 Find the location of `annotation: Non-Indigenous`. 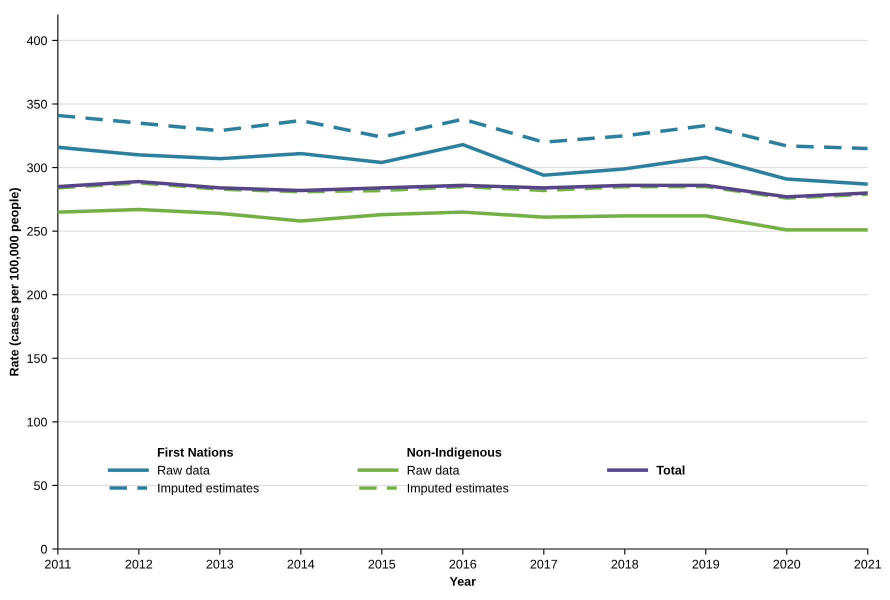

annotation: Non-Indigenous is located at coordinates (455, 454).